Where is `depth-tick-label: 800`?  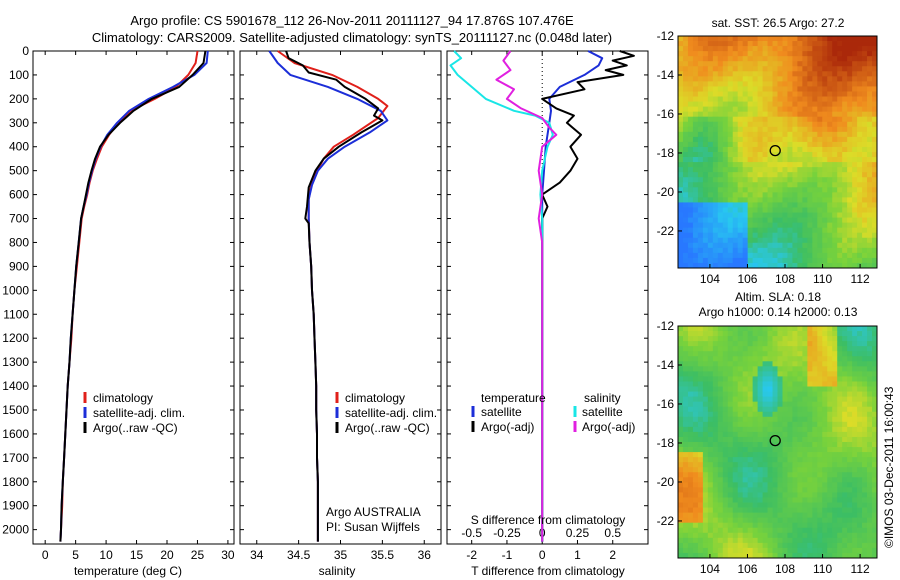 depth-tick-label: 800 is located at coordinates (19, 242).